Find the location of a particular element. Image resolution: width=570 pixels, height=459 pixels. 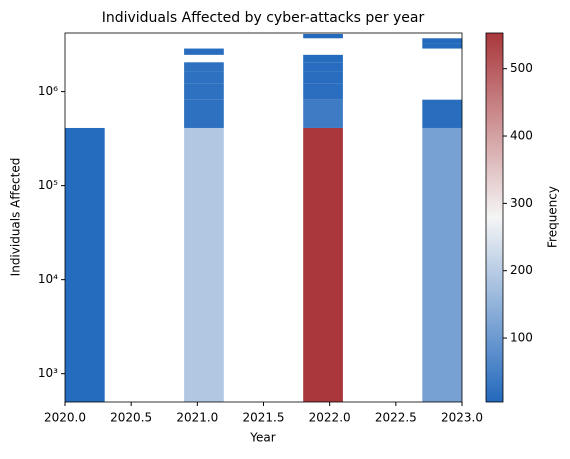

y-tick-label: 10⁴ is located at coordinates (48, 279).